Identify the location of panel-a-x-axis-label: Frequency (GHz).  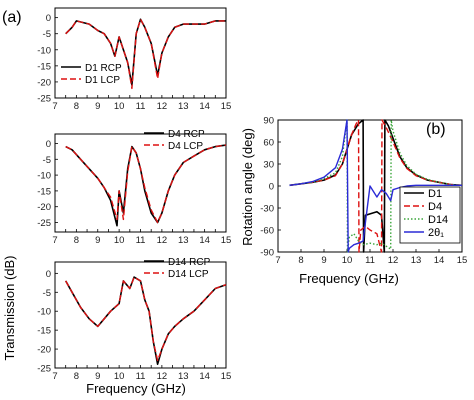
(136, 388).